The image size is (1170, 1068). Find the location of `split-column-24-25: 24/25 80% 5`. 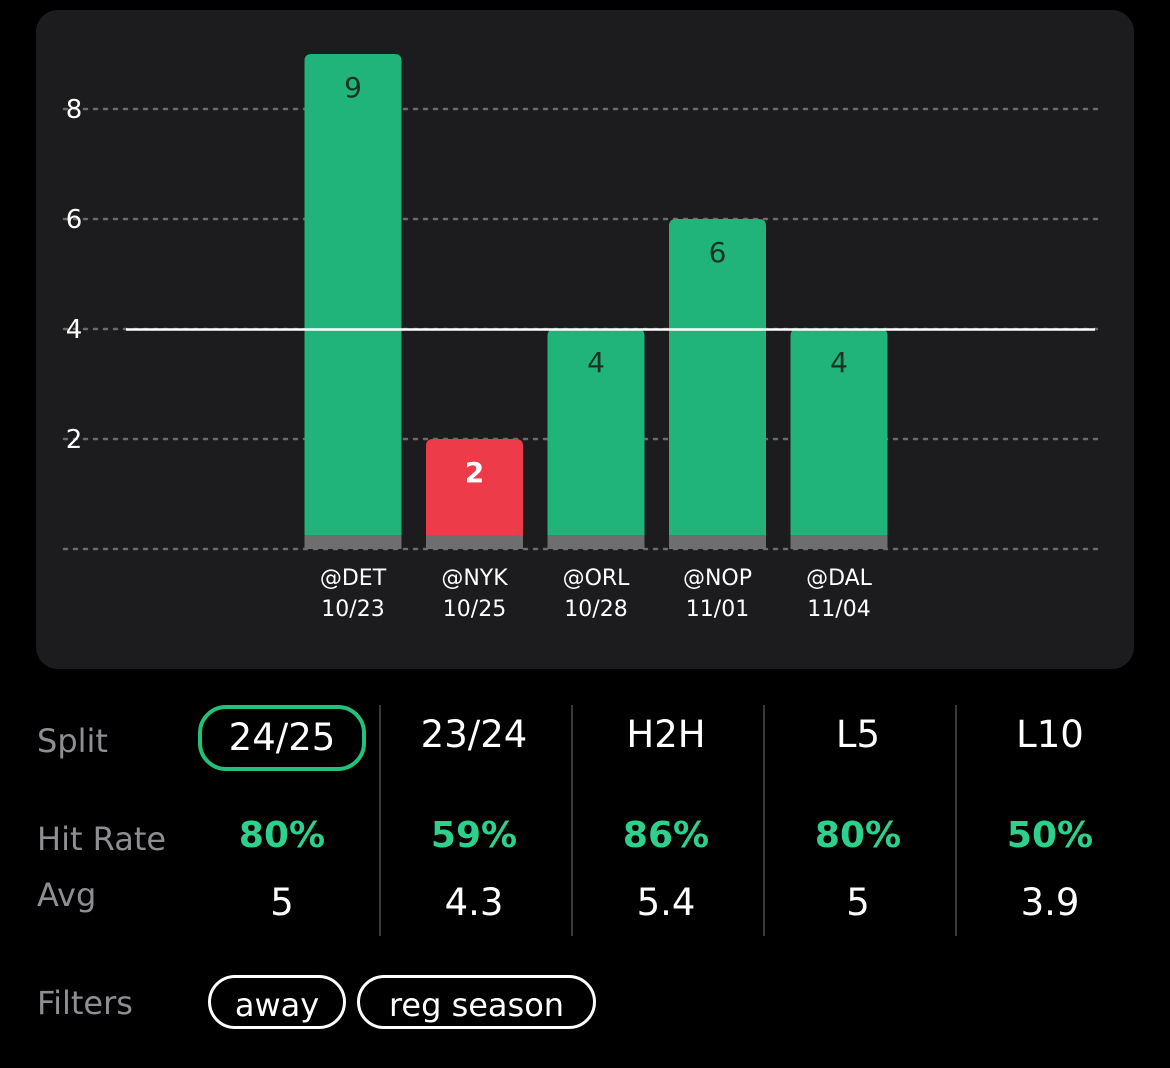

split-column-24-25: 24/25 80% 5 is located at coordinates (282, 820).